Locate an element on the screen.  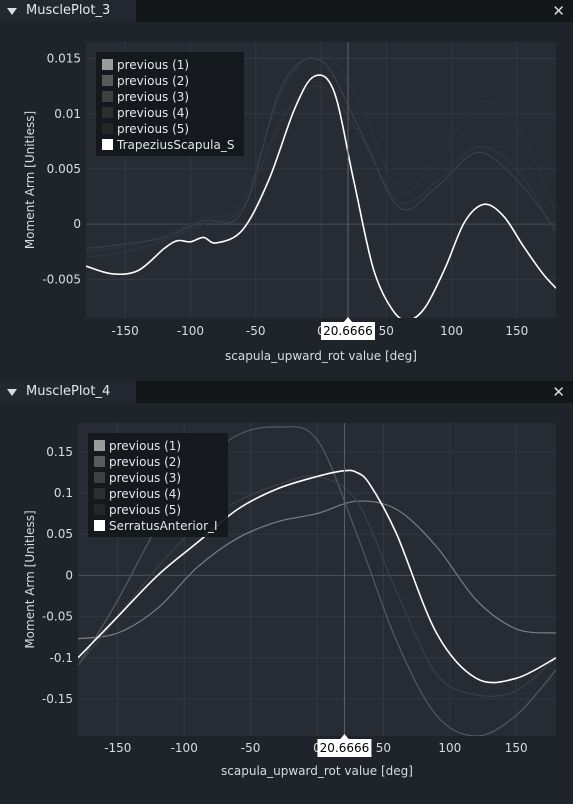
y-tick-label: -0.005 is located at coordinates (61, 279).